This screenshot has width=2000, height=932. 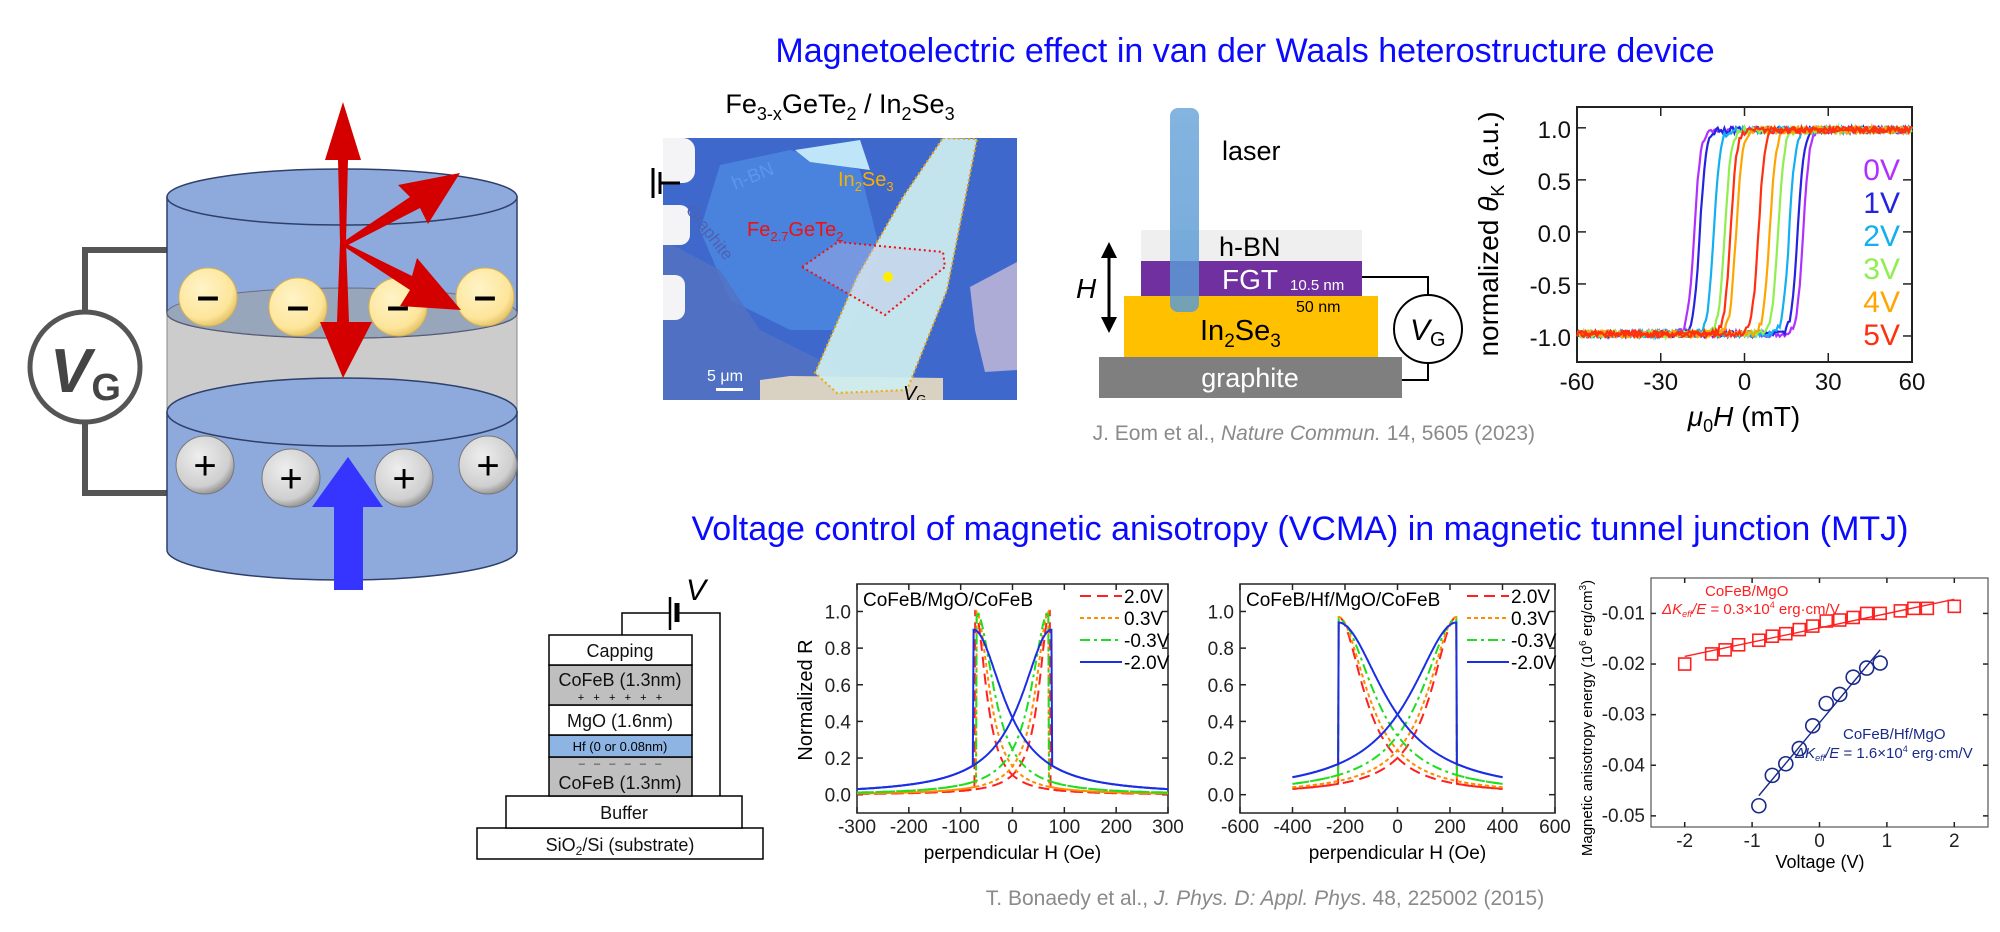 I want to click on graphite-layer, so click(x=1250, y=377).